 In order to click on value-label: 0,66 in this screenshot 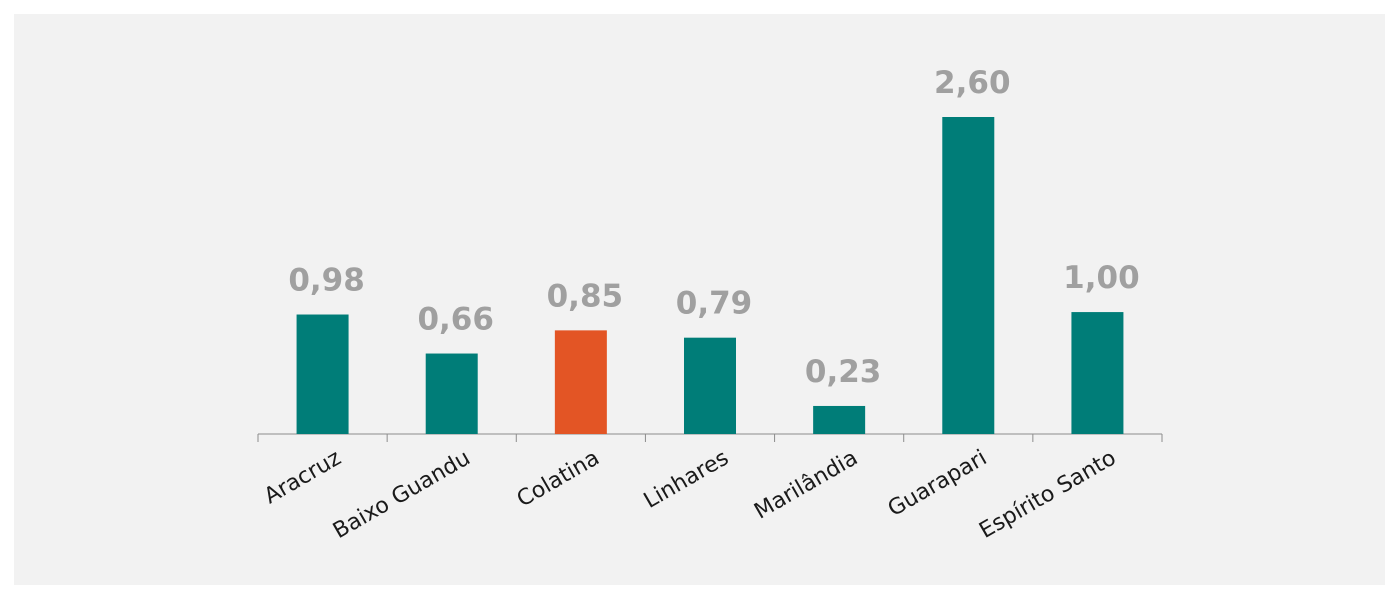, I will do `click(455, 320)`.